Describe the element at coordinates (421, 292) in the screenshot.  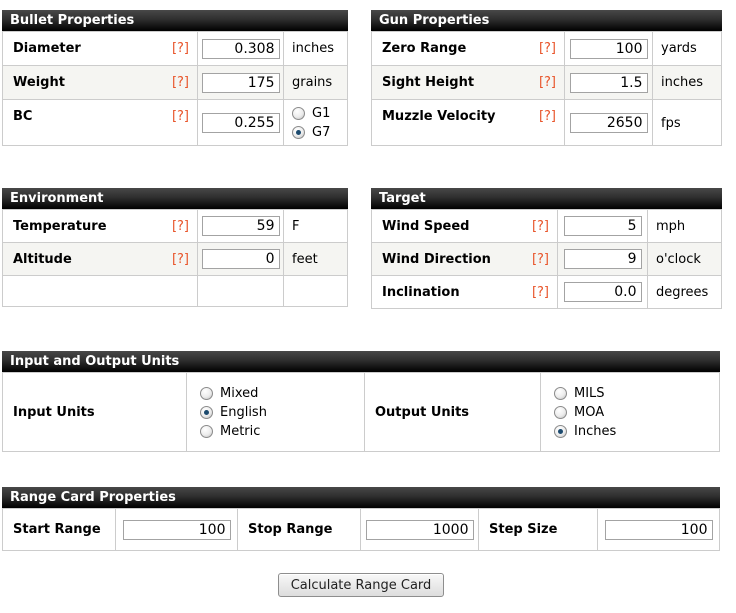
I see `inclination-label: Inclination` at that location.